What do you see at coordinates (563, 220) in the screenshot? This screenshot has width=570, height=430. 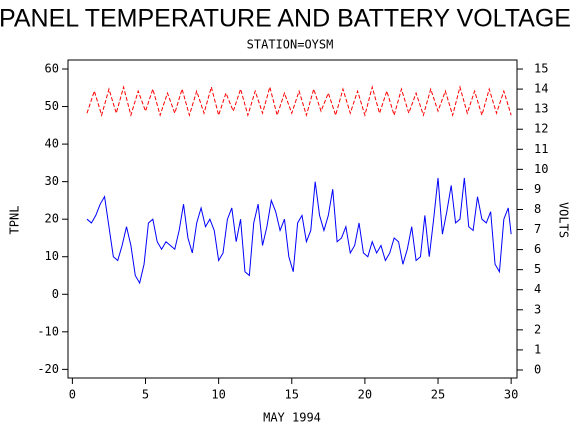 I see `y2-axis-label: VOLTS` at bounding box center [563, 220].